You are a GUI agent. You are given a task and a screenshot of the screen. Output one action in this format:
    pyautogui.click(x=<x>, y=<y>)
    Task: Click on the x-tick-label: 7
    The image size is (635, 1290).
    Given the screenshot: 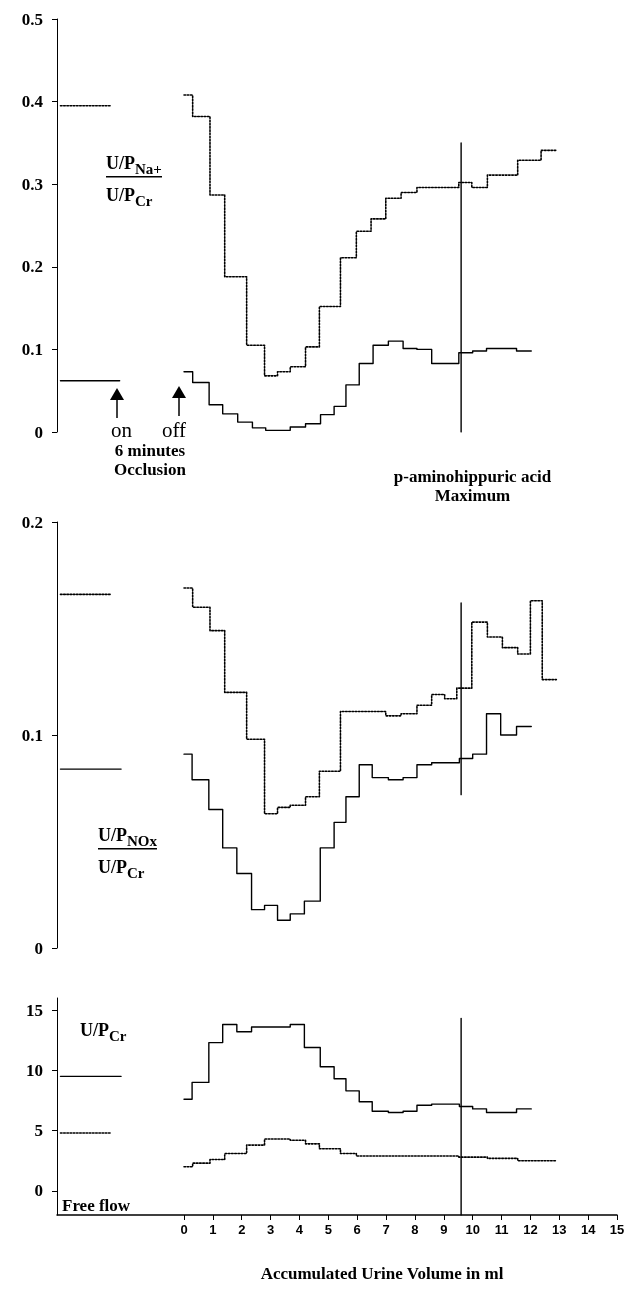 What is the action you would take?
    pyautogui.click(x=386, y=1229)
    